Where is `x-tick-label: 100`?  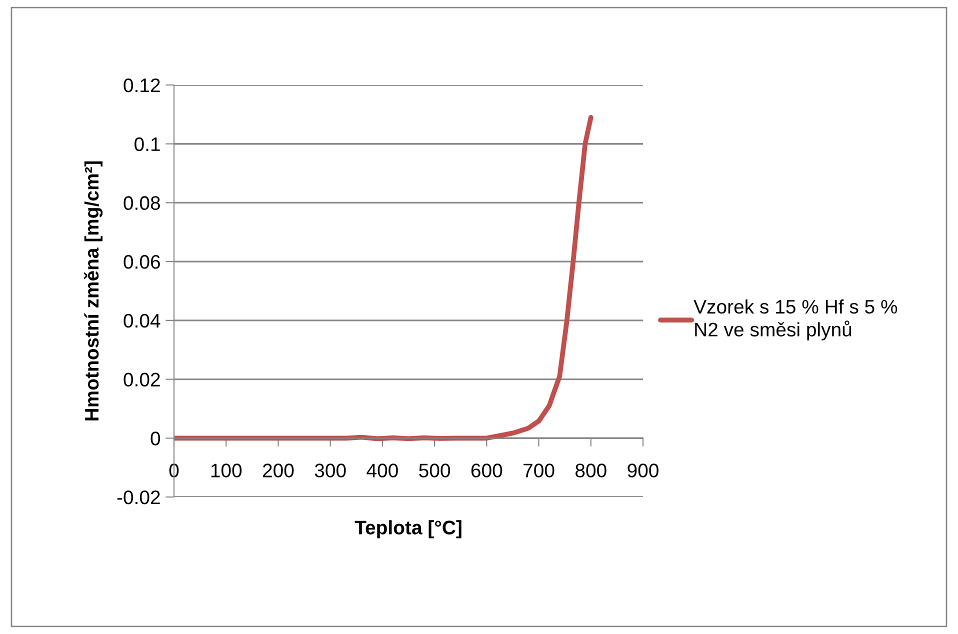 x-tick-label: 100 is located at coordinates (226, 471).